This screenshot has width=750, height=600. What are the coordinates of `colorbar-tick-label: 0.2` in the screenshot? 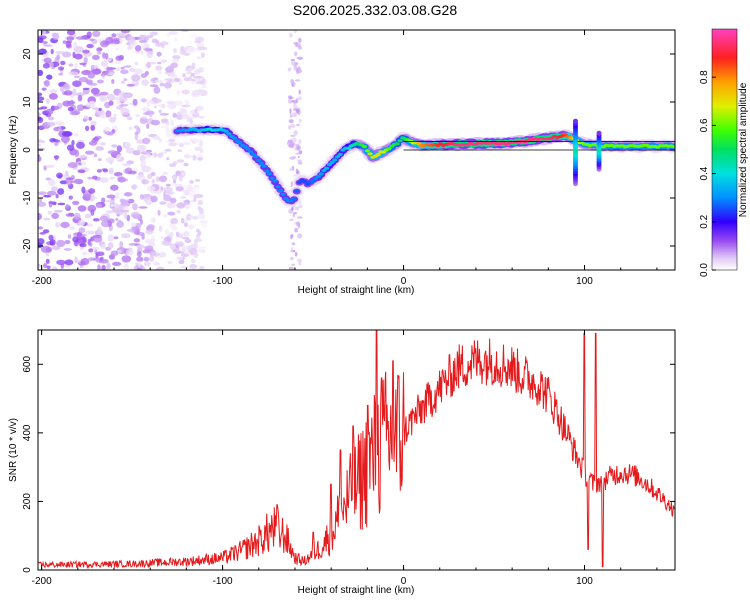 It's located at (704, 221).